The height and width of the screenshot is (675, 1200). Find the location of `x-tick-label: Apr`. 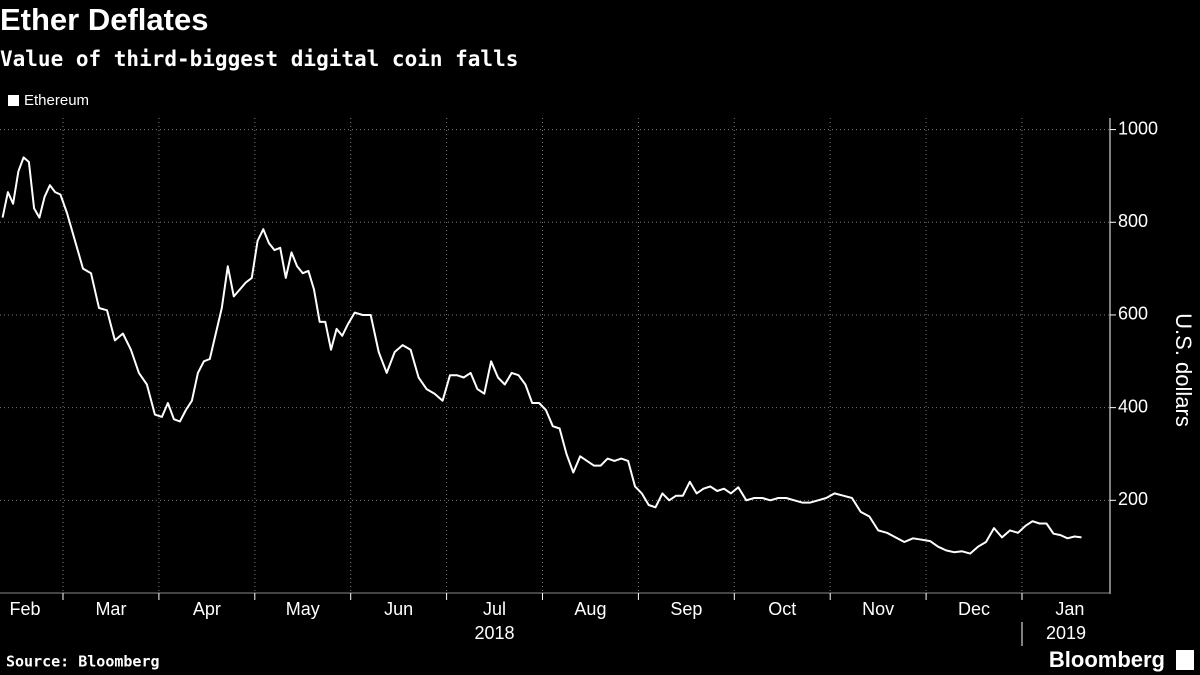

x-tick-label: Apr is located at coordinates (207, 609).